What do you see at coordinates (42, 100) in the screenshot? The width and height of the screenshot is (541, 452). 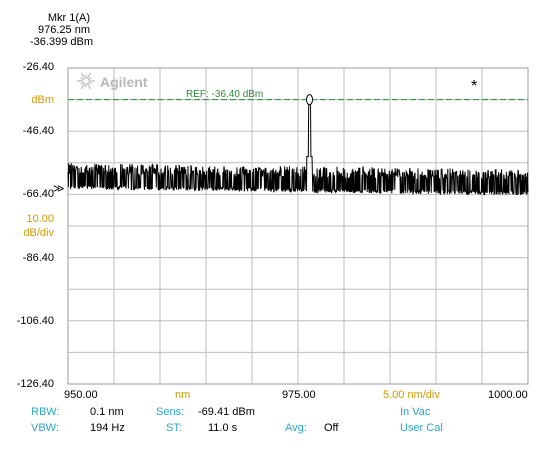 I see `yunit-label: dBm` at bounding box center [42, 100].